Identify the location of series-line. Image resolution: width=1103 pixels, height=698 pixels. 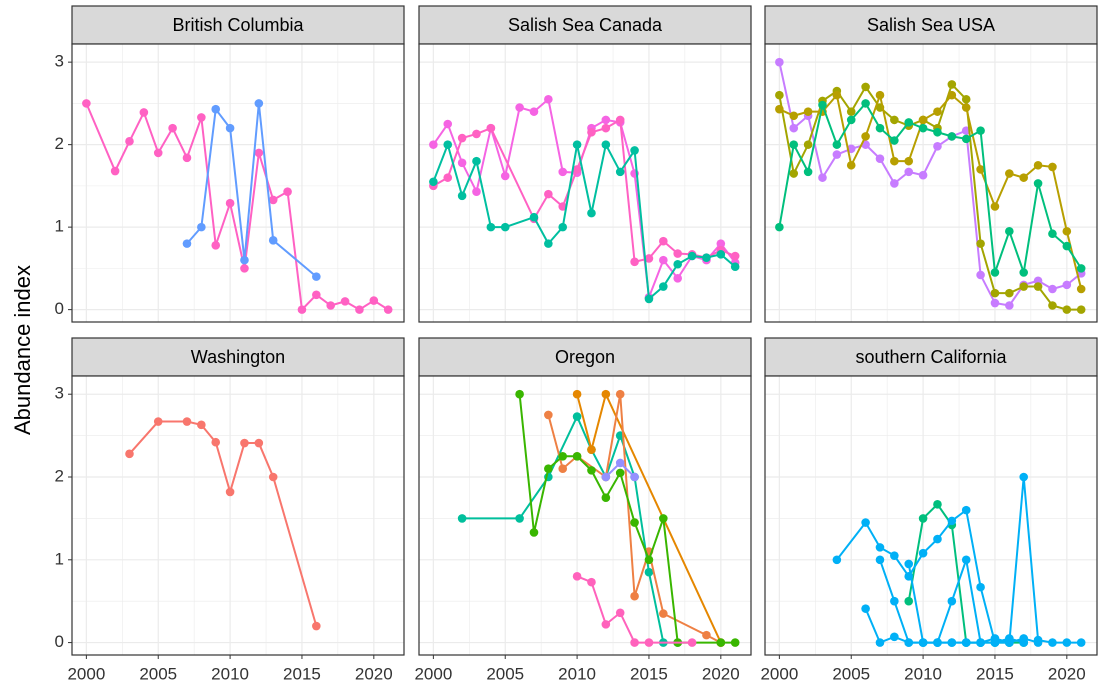
(930, 196).